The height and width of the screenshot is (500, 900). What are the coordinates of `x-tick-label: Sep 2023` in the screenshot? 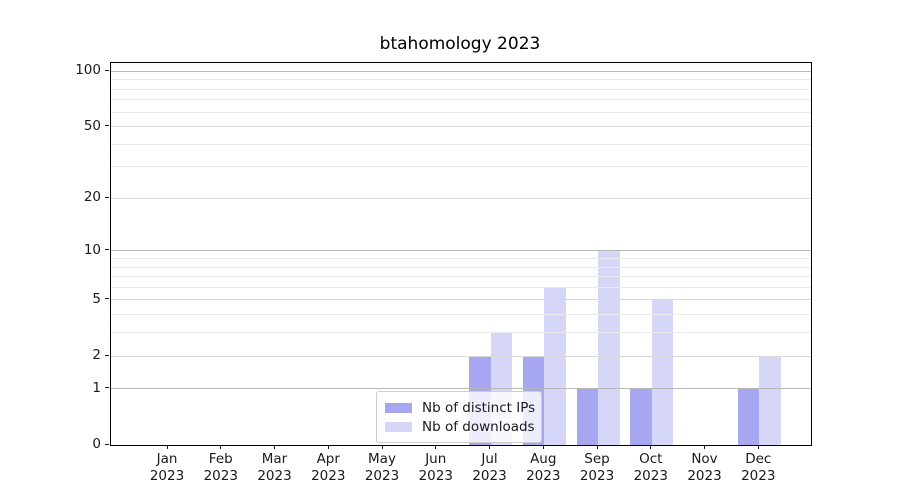 It's located at (597, 467).